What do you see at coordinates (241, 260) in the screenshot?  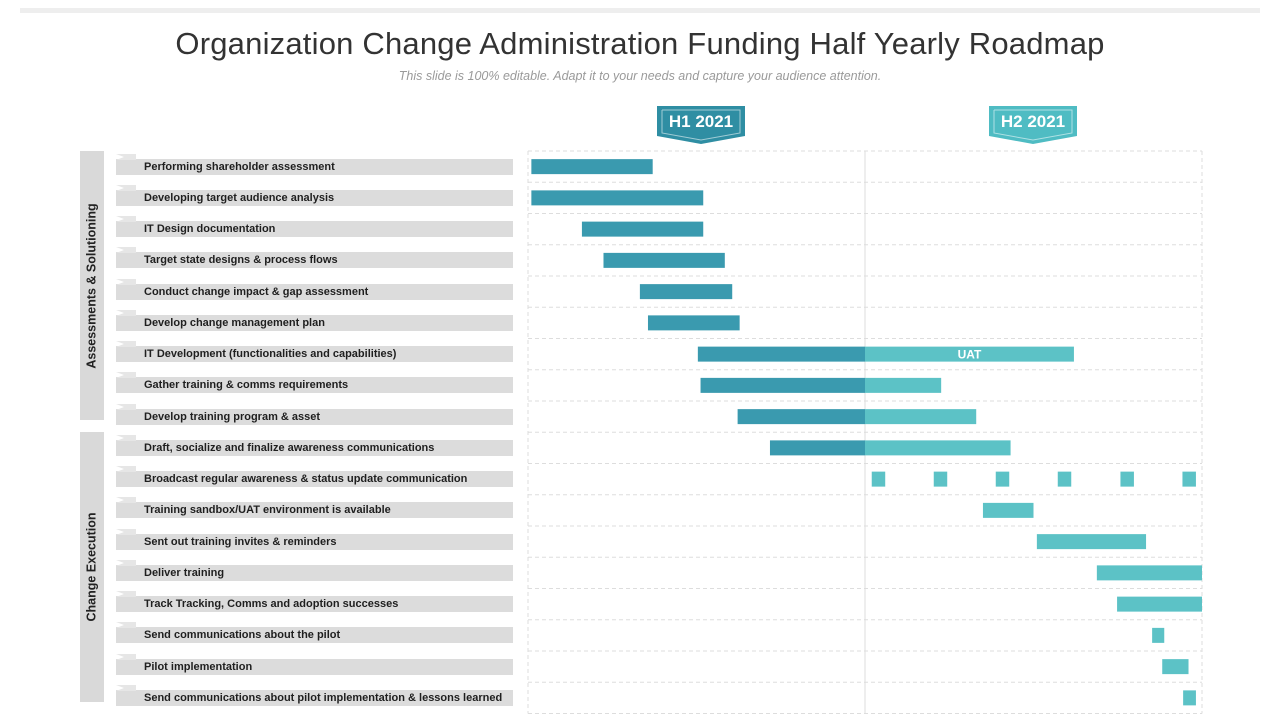 I see `task-label: Target state designs & process flows` at bounding box center [241, 260].